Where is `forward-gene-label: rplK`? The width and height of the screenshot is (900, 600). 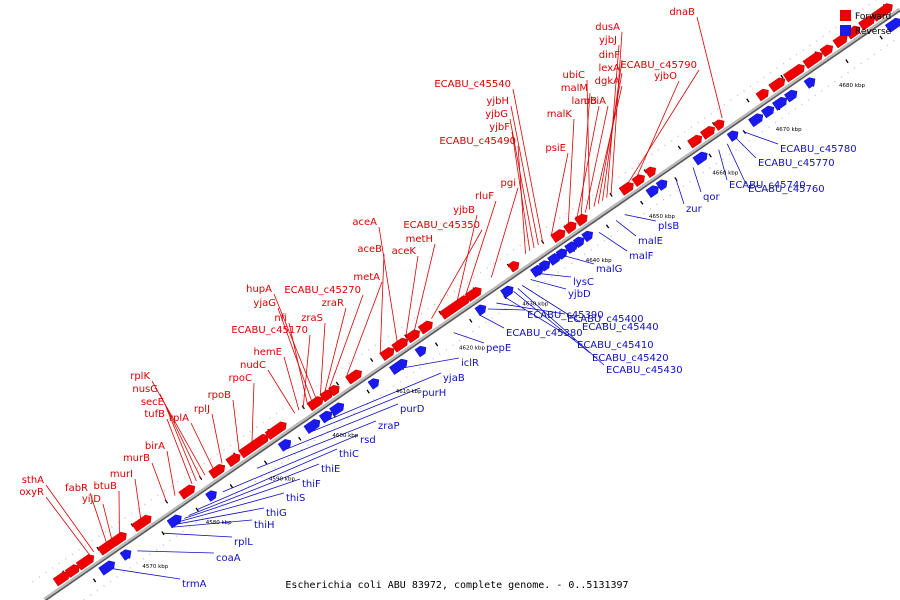 forward-gene-label: rplK is located at coordinates (140, 376).